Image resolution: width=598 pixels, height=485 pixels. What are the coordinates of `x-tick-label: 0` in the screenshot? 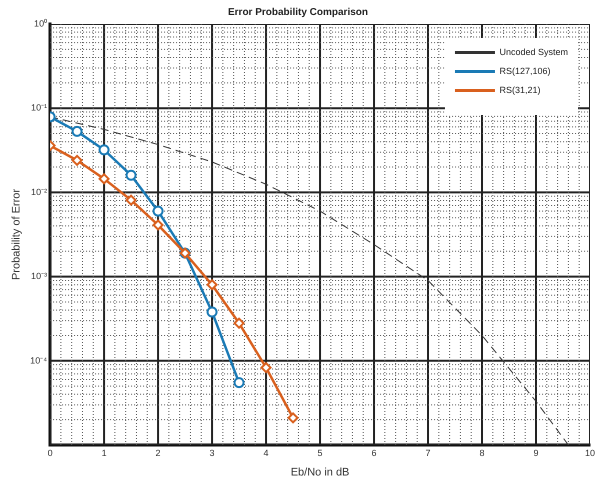 It's located at (50, 453).